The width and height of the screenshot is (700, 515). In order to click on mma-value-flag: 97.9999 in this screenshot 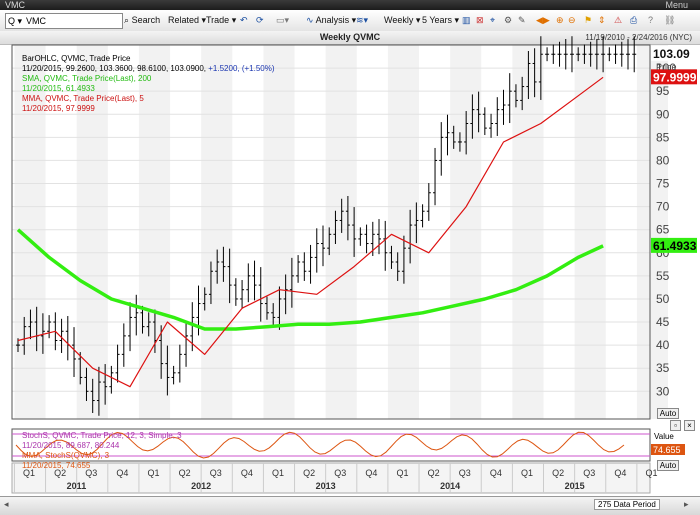, I will do `click(675, 77)`.